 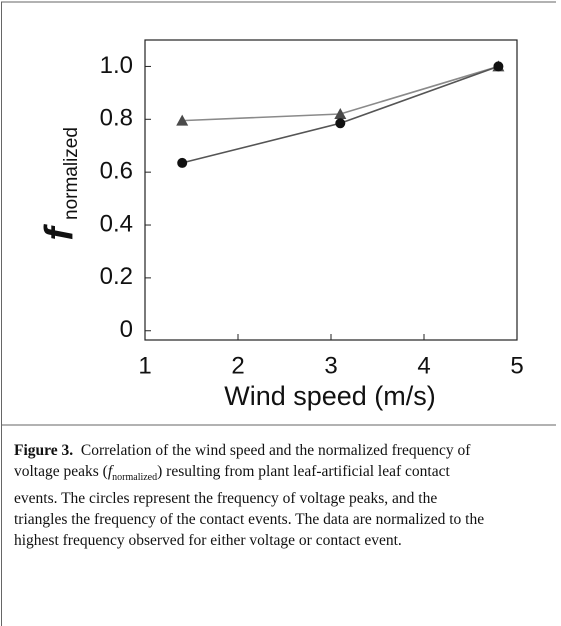 I want to click on y-label-subscript: normalized, so click(x=71, y=173).